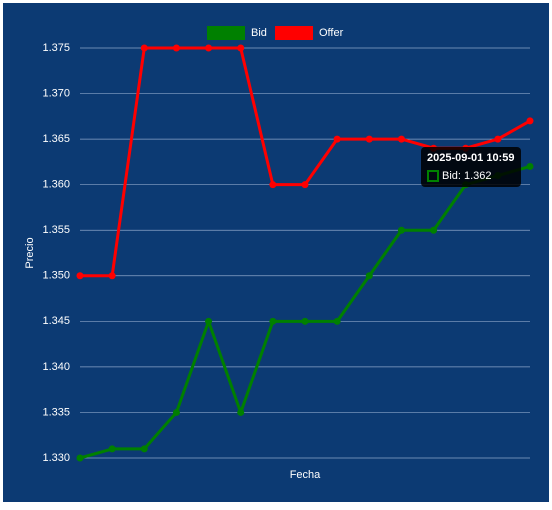 This screenshot has width=552, height=510. I want to click on y-tick-label: 1.360, so click(56, 185).